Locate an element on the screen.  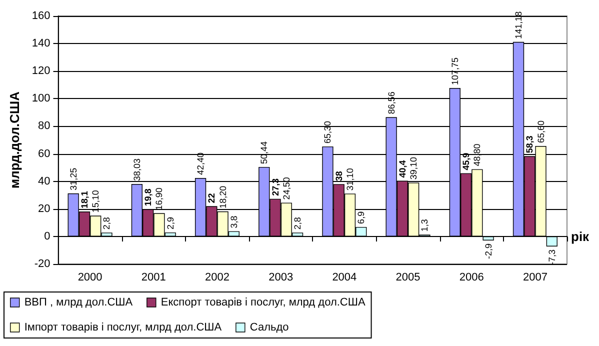
data-label: 86,56 is located at coordinates (391, 103).